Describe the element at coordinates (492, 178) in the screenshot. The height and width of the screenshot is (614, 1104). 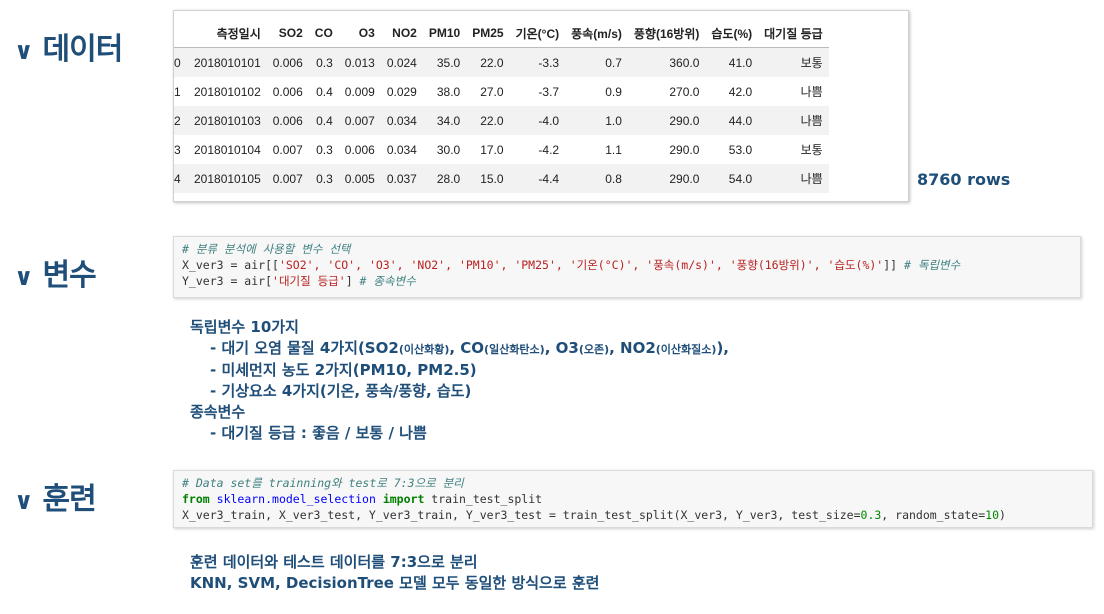
I see `table-cell: 15.0` at that location.